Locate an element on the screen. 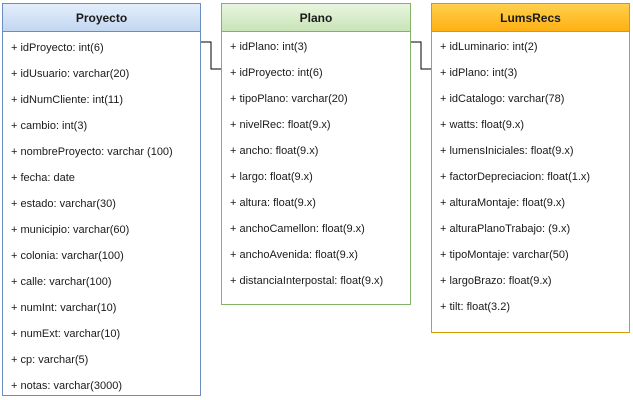 The height and width of the screenshot is (400, 633). field-row: + distanciaInterpostal: float(9.x) is located at coordinates (307, 281).